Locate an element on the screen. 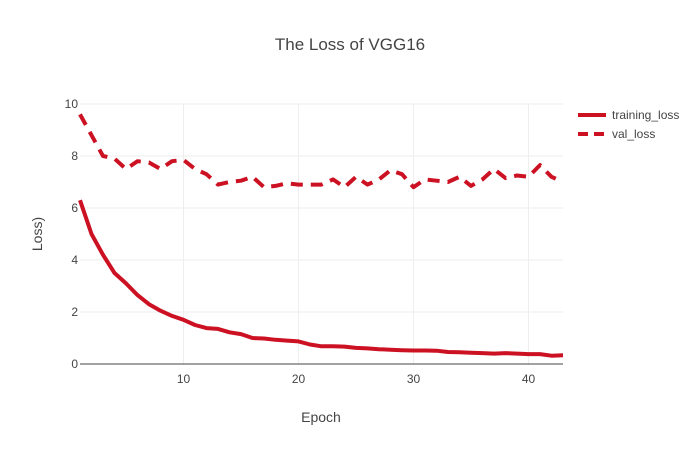 The image size is (700, 450). x-tick-label: 20 is located at coordinates (299, 379).